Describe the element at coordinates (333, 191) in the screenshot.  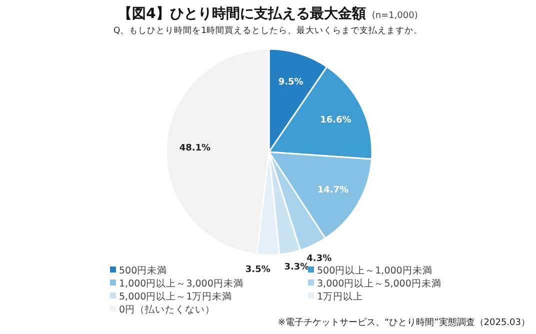
I see `data-label: 14.7%` at that location.